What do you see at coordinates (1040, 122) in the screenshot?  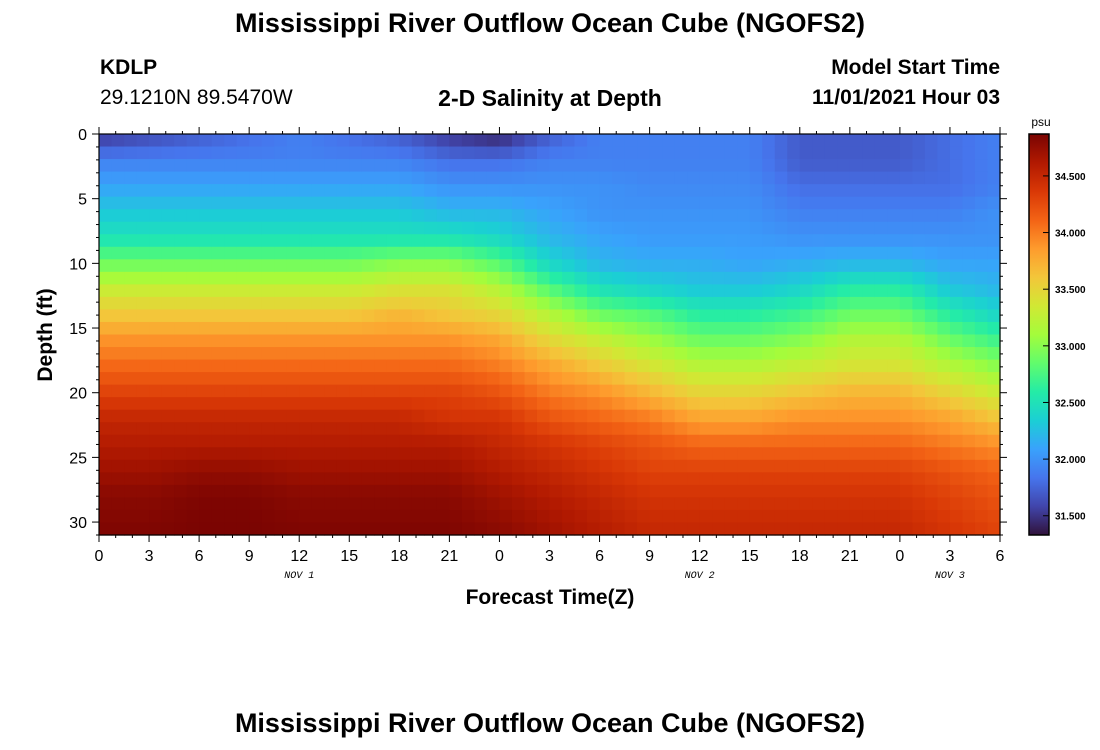 I see `colorbar-unit: psu` at bounding box center [1040, 122].